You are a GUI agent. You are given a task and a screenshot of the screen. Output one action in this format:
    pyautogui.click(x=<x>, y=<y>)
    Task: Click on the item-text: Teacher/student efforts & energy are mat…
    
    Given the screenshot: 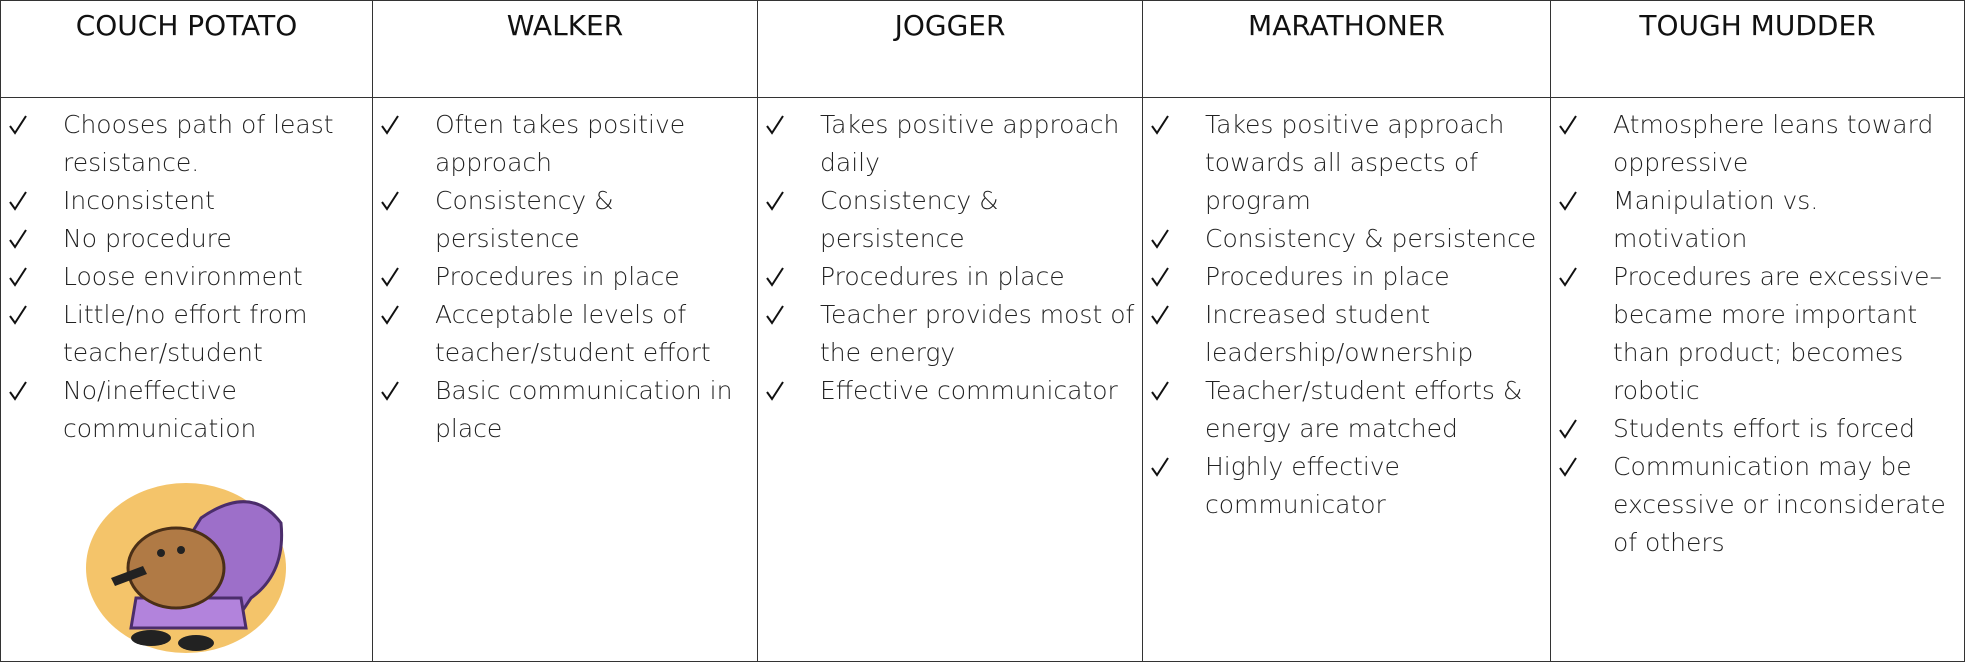 What is the action you would take?
    pyautogui.click(x=1364, y=409)
    